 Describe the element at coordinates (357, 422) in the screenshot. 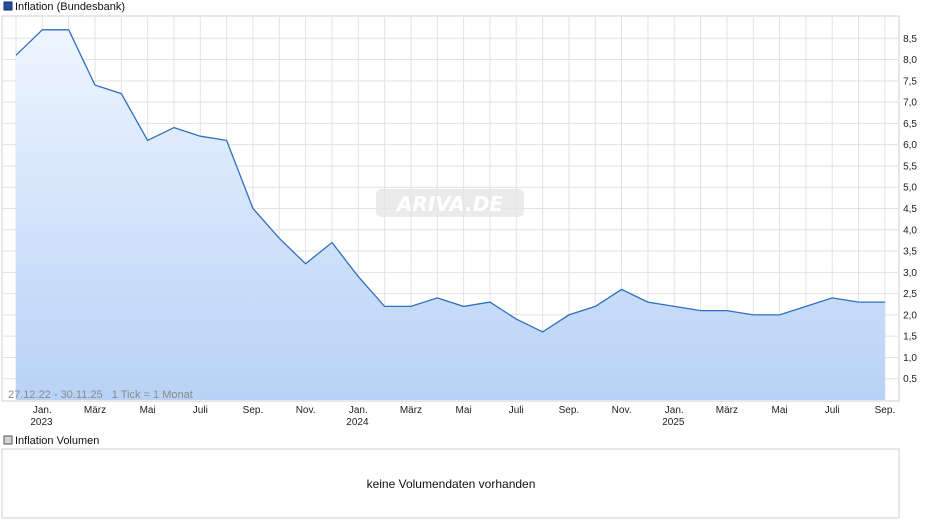

I see `x-tick-year-label: 2024` at that location.